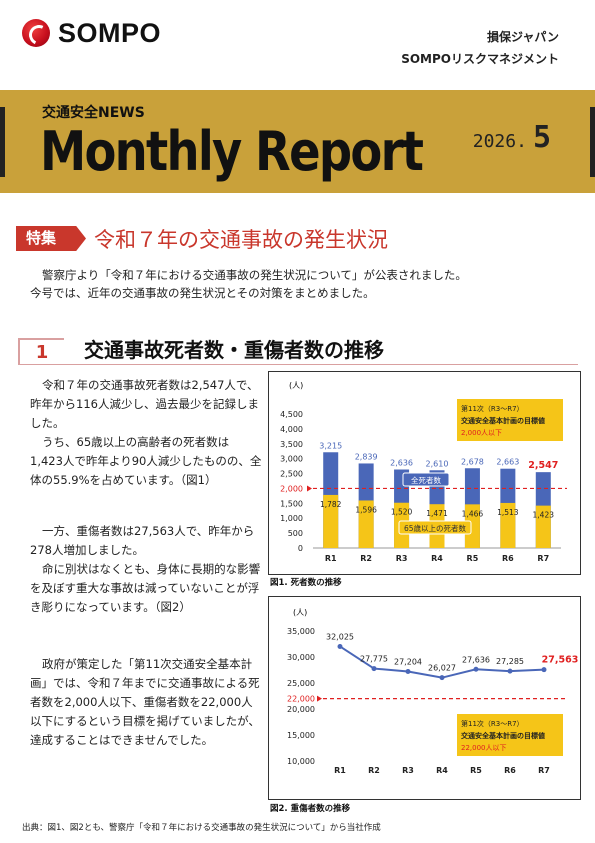 Image resolution: width=595 pixels, height=843 pixels. What do you see at coordinates (331, 504) in the screenshot?
I see `elderly-value-label: 1,782` at bounding box center [331, 504].